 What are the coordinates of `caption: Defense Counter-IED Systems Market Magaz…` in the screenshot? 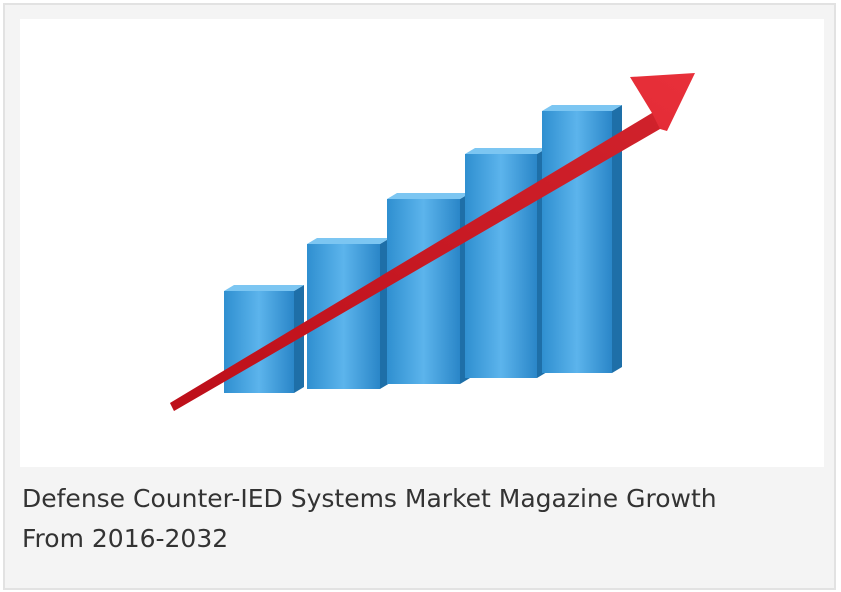 It's located at (369, 518).